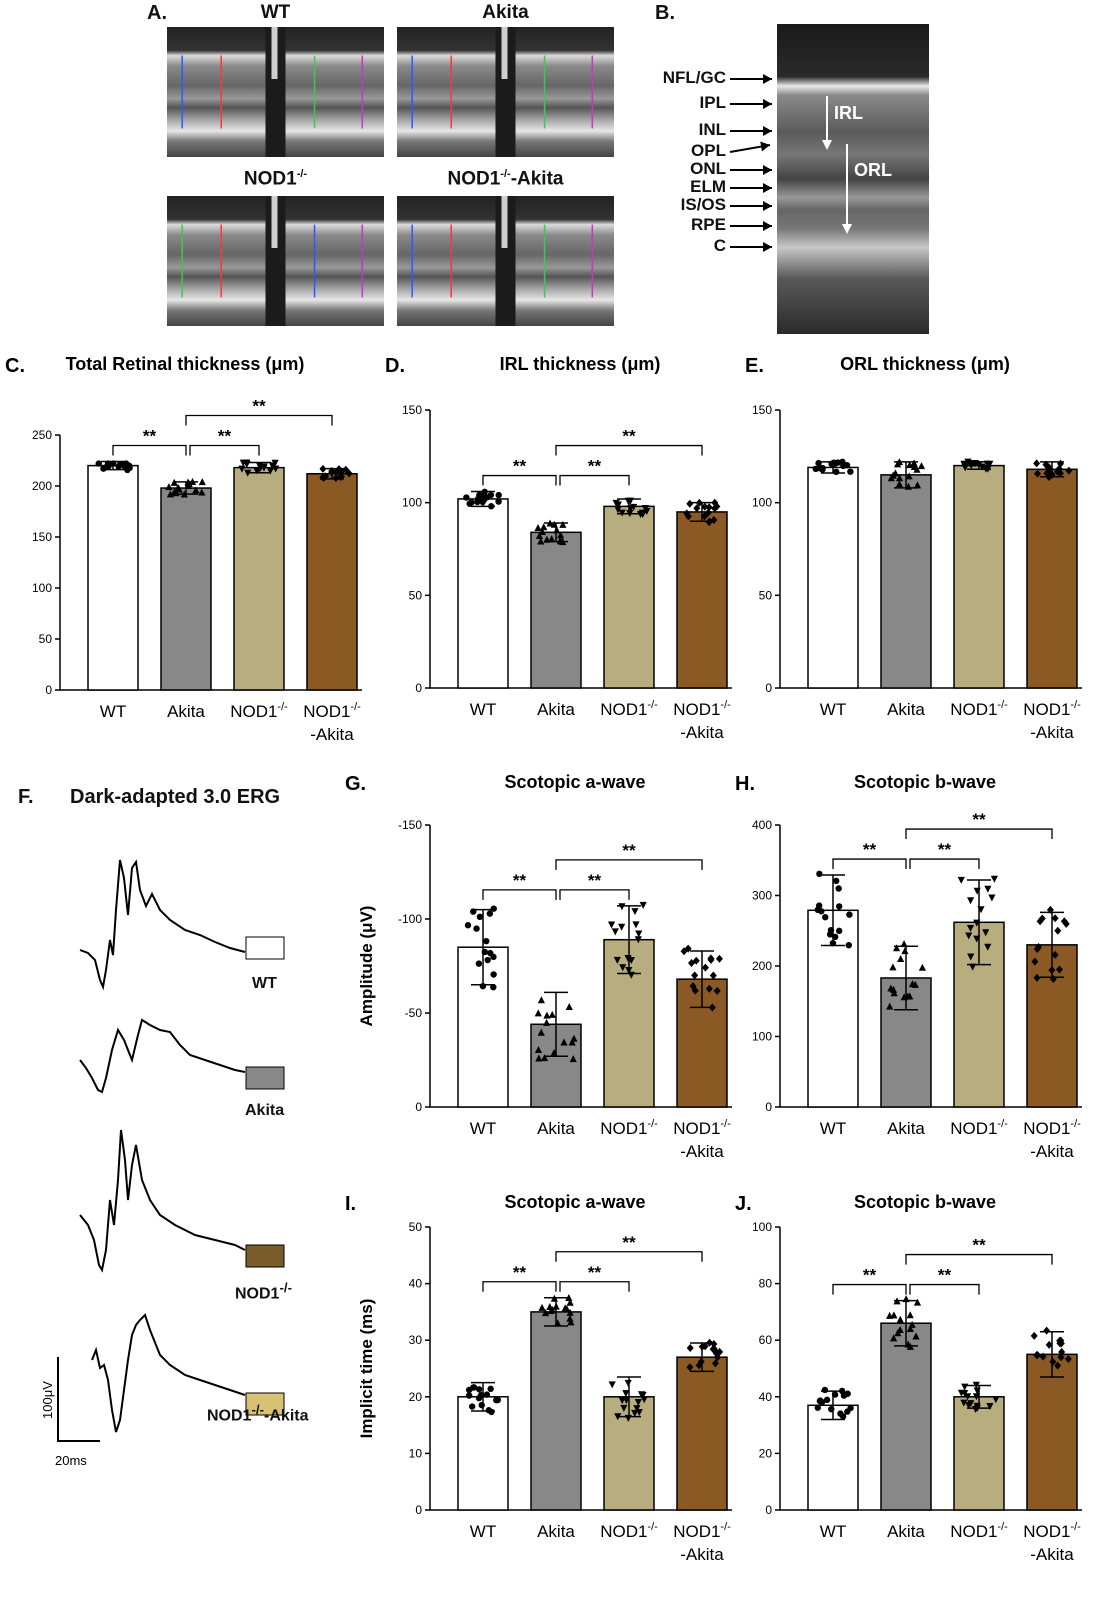 Image resolution: width=1112 pixels, height=1600 pixels. What do you see at coordinates (702, 1139) in the screenshot?
I see `category-label-G-3: NOD1-/--Akita` at bounding box center [702, 1139].